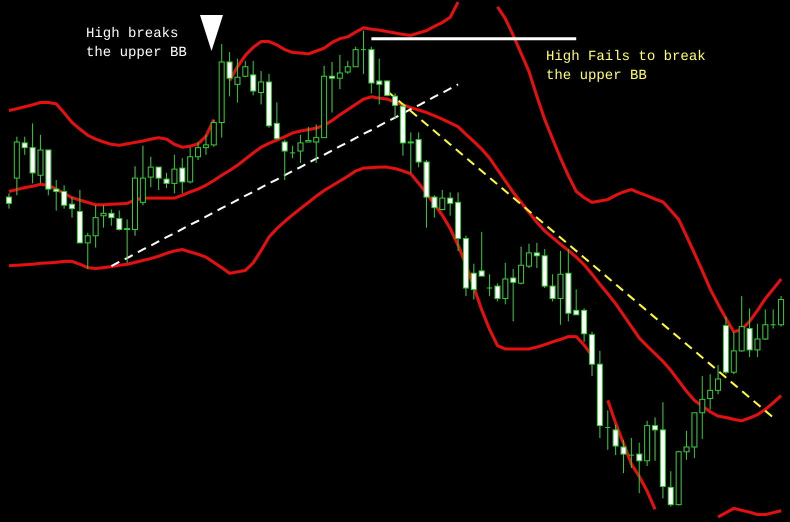 The image size is (790, 522). Describe the element at coordinates (136, 43) in the screenshot. I see `annotation: High breaks the upper BB` at that location.